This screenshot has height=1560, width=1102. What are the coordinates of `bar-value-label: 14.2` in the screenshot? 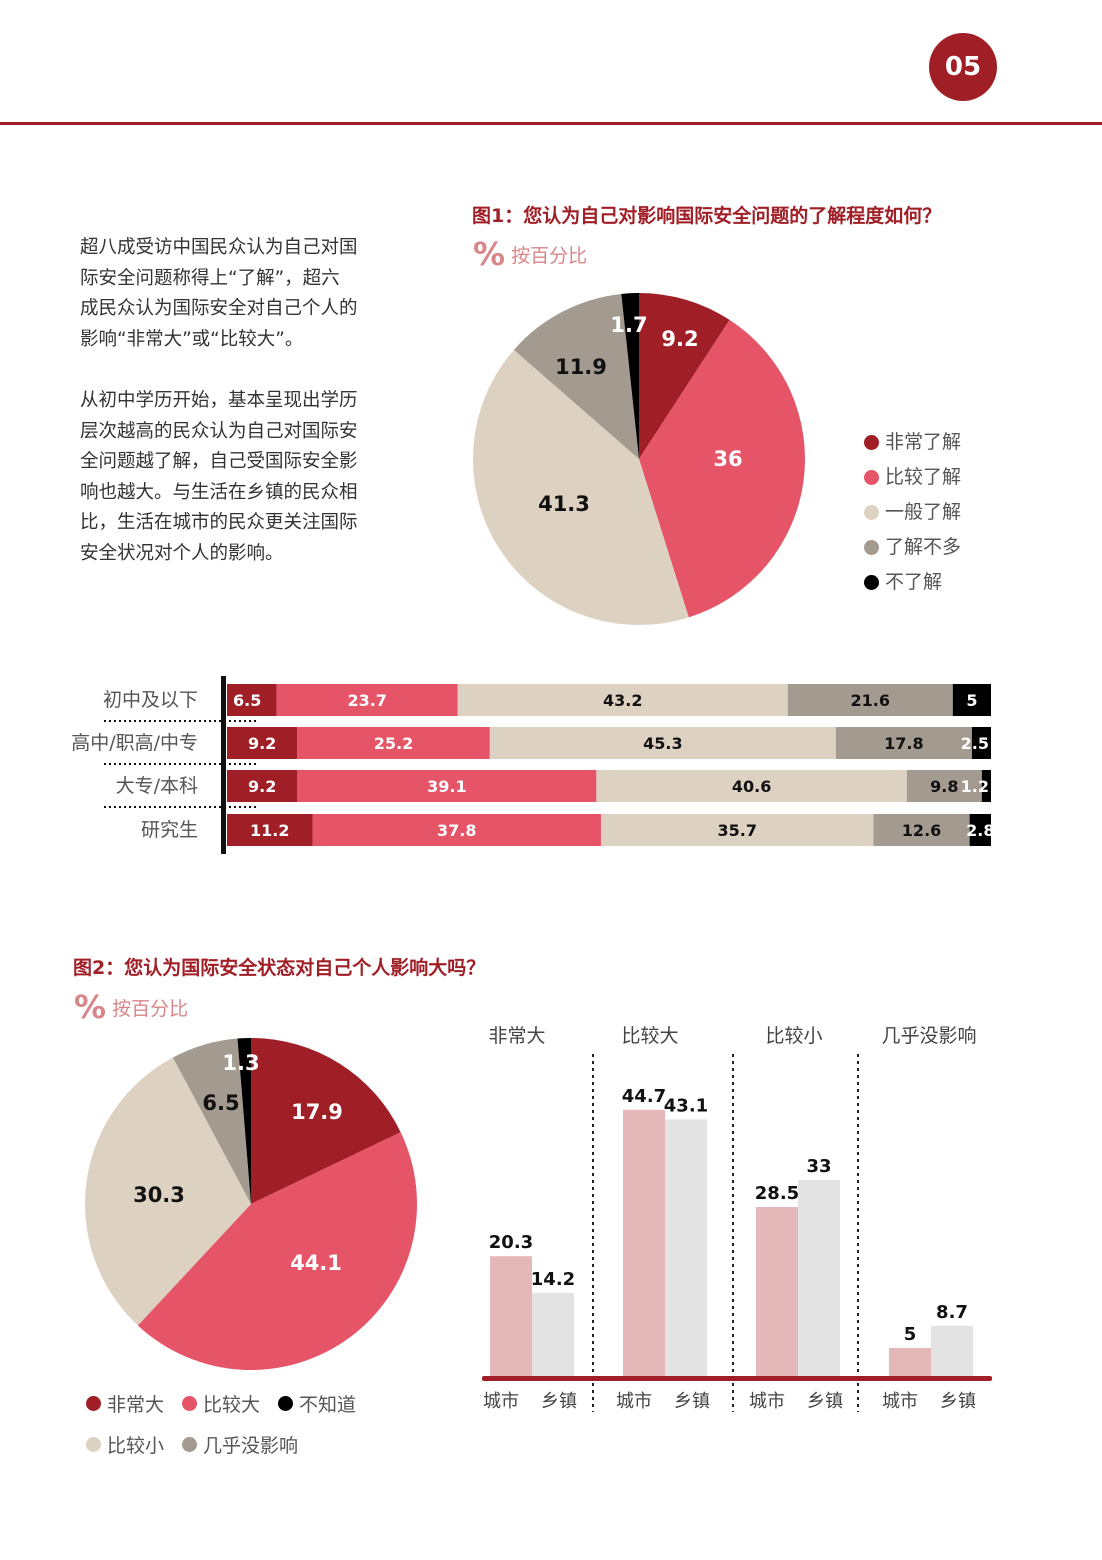 It's located at (553, 1279).